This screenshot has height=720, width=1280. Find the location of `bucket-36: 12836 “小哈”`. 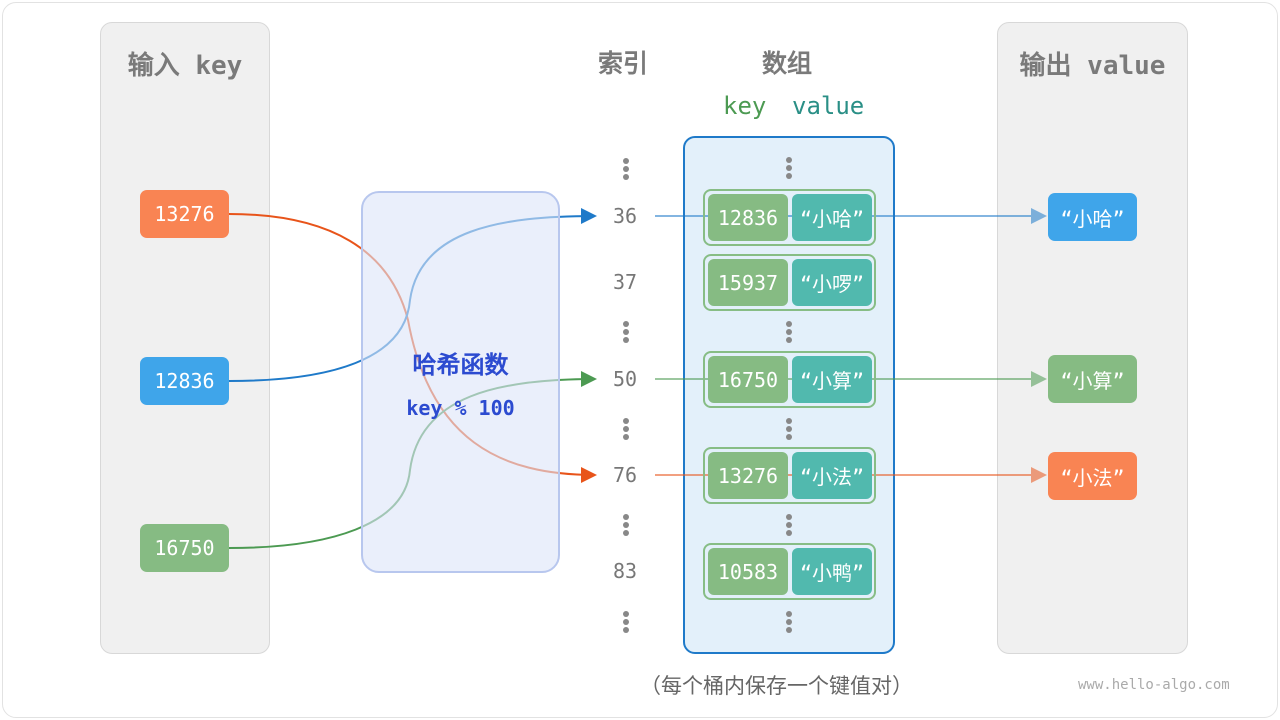

bucket-36: 12836 “小哈” is located at coordinates (789, 217).